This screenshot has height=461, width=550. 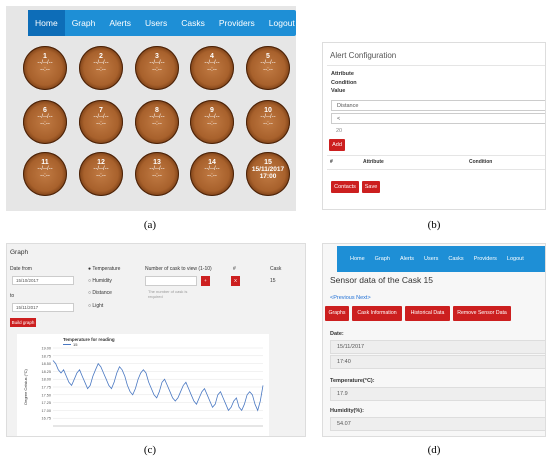 I want to click on cask-barrel-12: 12 --/--/-- --:--, so click(x=101, y=174).